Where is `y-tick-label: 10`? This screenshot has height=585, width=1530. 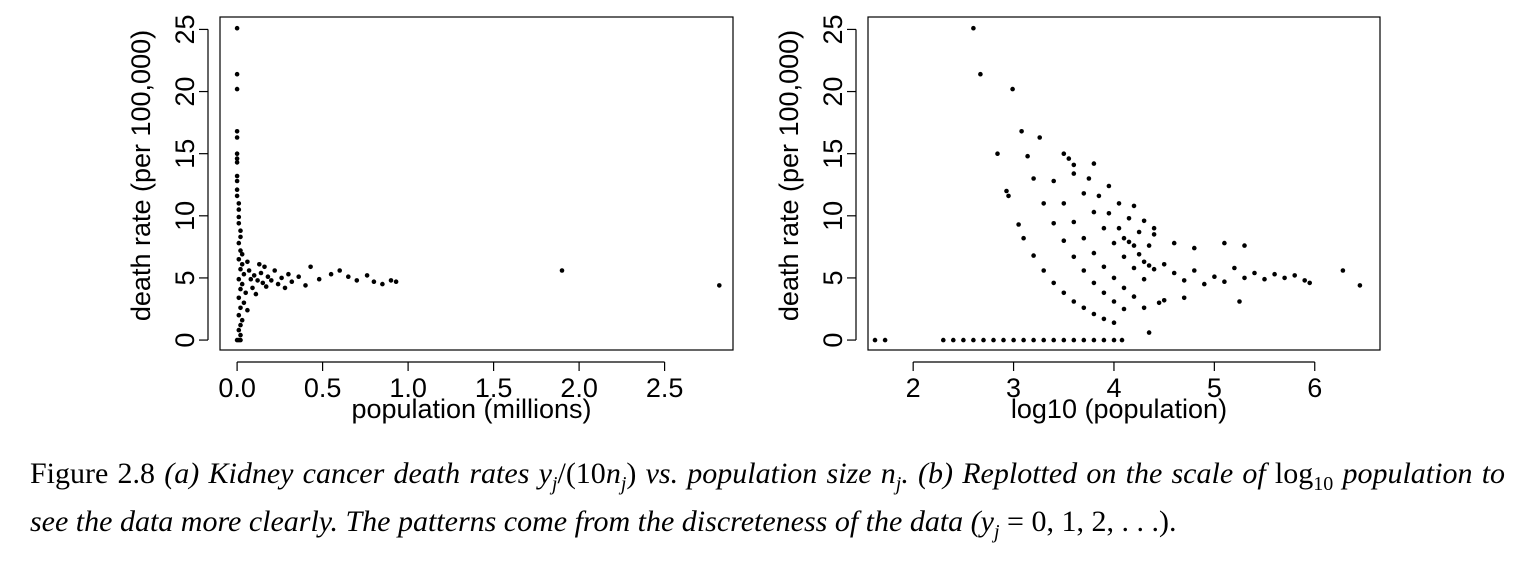
y-tick-label: 10 is located at coordinates (185, 216).